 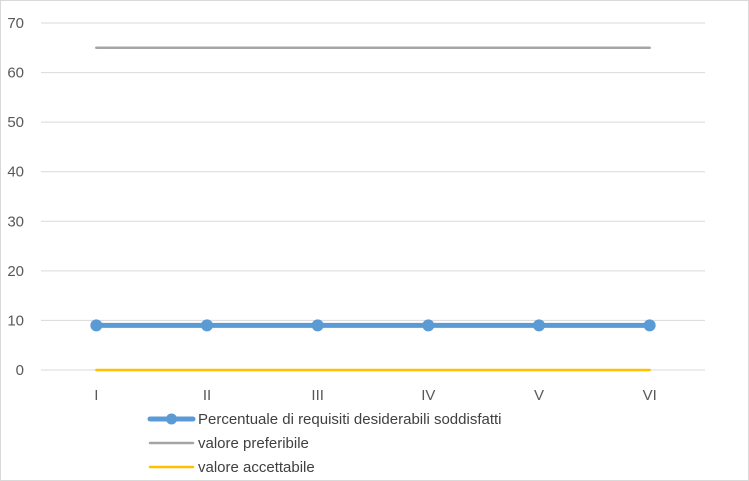 I want to click on x-tick-label: VI, so click(x=650, y=395).